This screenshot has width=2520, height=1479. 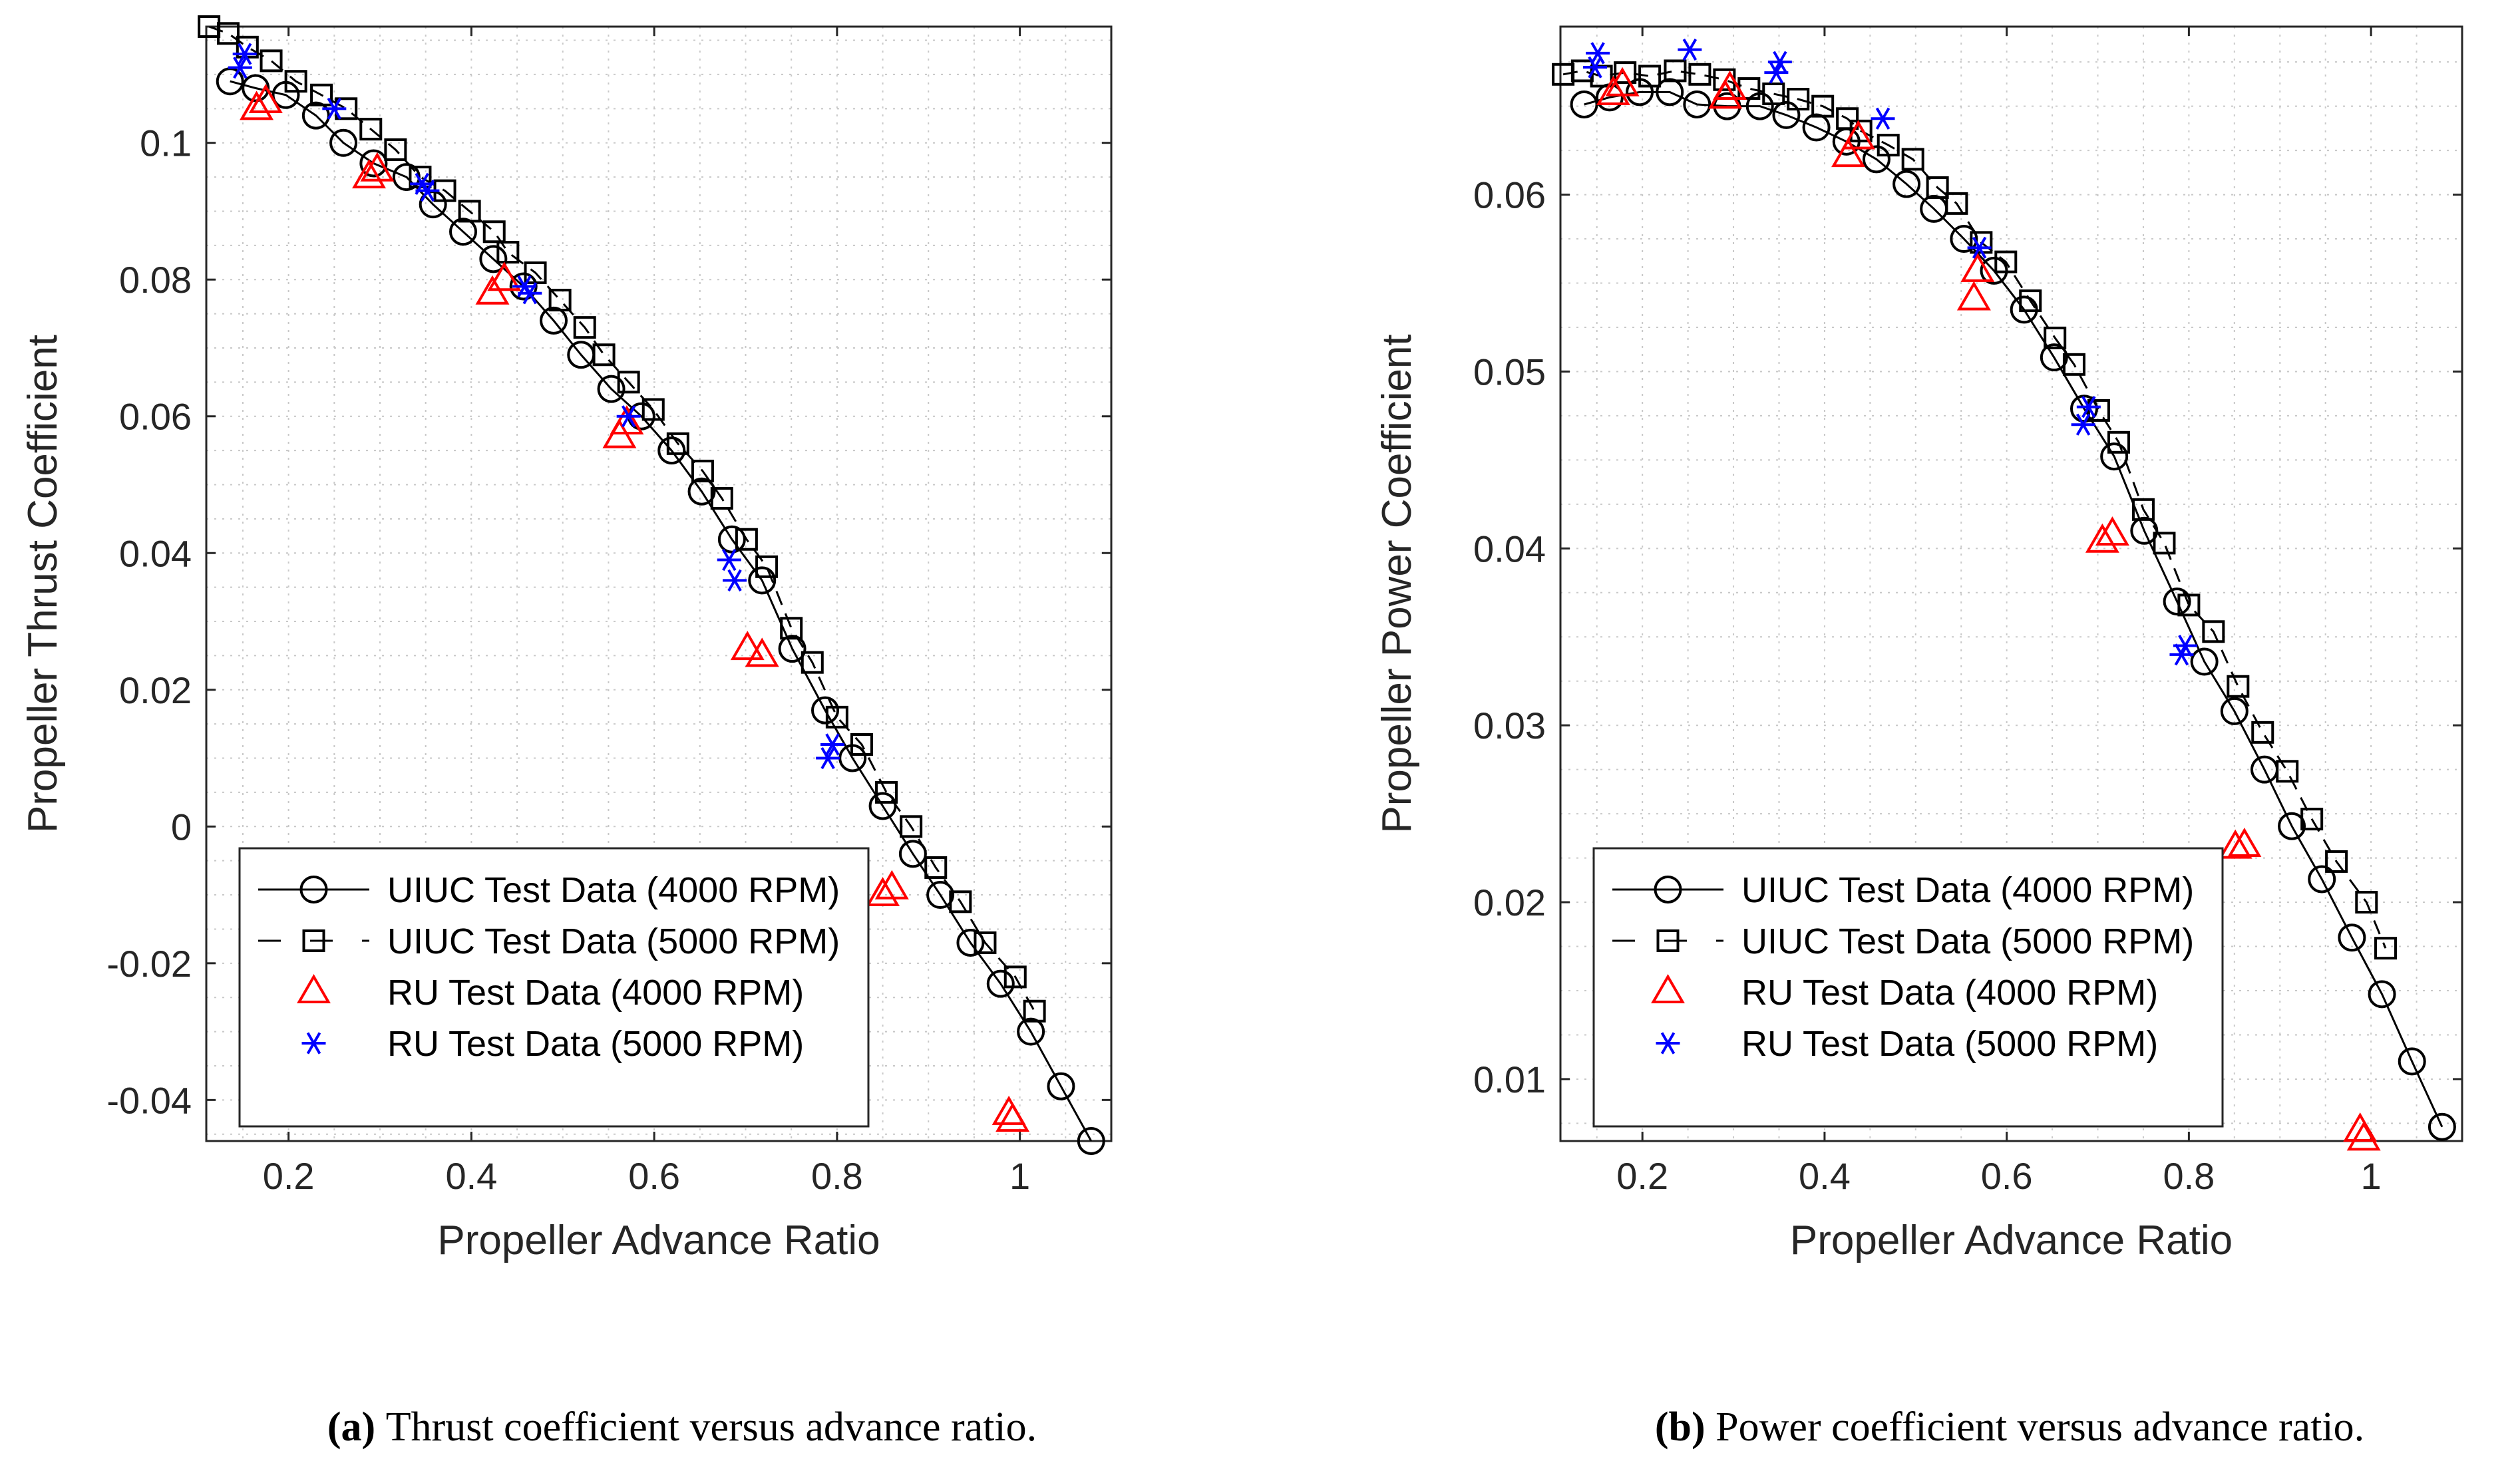 What do you see at coordinates (711, 1427) in the screenshot?
I see `caption-text: Thrust coefficient versus advance ratio.` at bounding box center [711, 1427].